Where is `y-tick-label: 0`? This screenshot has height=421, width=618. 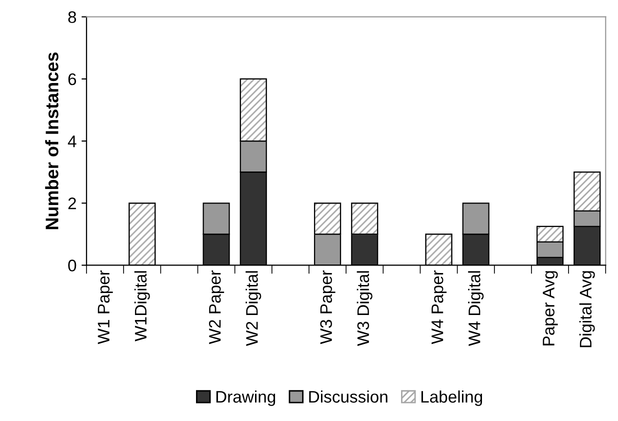 y-tick-label: 0 is located at coordinates (72, 266).